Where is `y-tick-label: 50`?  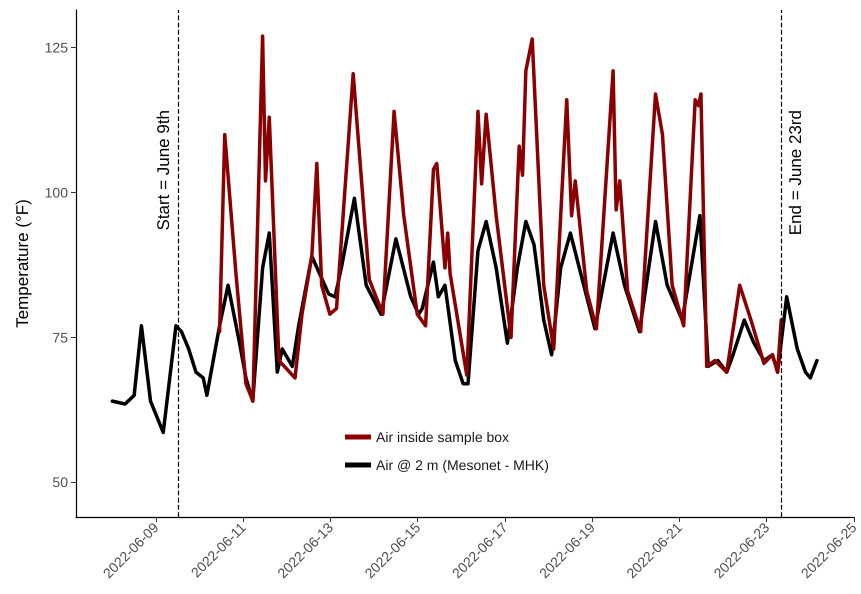
y-tick-label: 50 is located at coordinates (60, 482).